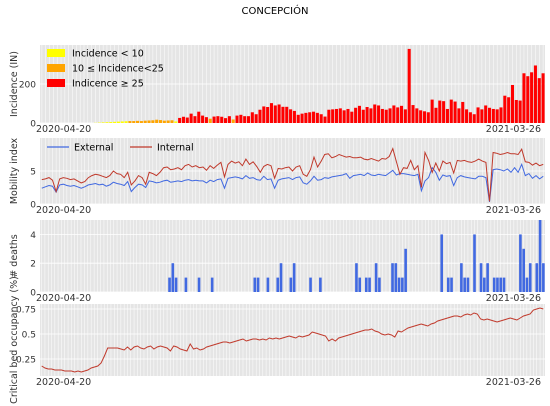 The height and width of the screenshot is (406, 550). Describe the element at coordinates (27, 86) in the screenshot. I see `y-tick-label: 200` at that location.